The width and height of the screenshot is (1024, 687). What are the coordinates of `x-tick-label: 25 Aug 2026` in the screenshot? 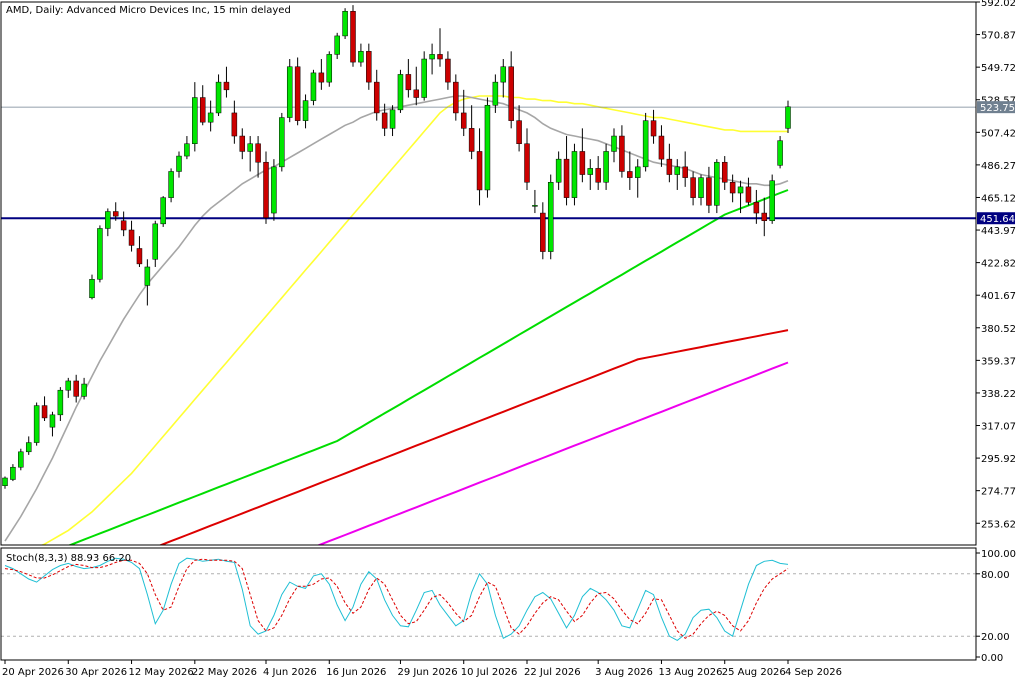 It's located at (754, 672).